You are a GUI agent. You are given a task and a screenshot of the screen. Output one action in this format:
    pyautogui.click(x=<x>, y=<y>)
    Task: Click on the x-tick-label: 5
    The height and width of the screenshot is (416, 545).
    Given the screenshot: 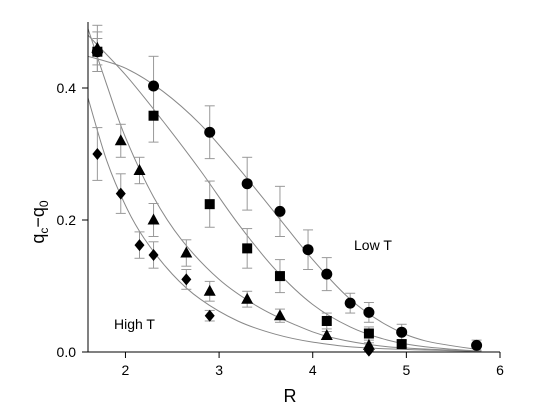 What is the action you would take?
    pyautogui.click(x=406, y=370)
    